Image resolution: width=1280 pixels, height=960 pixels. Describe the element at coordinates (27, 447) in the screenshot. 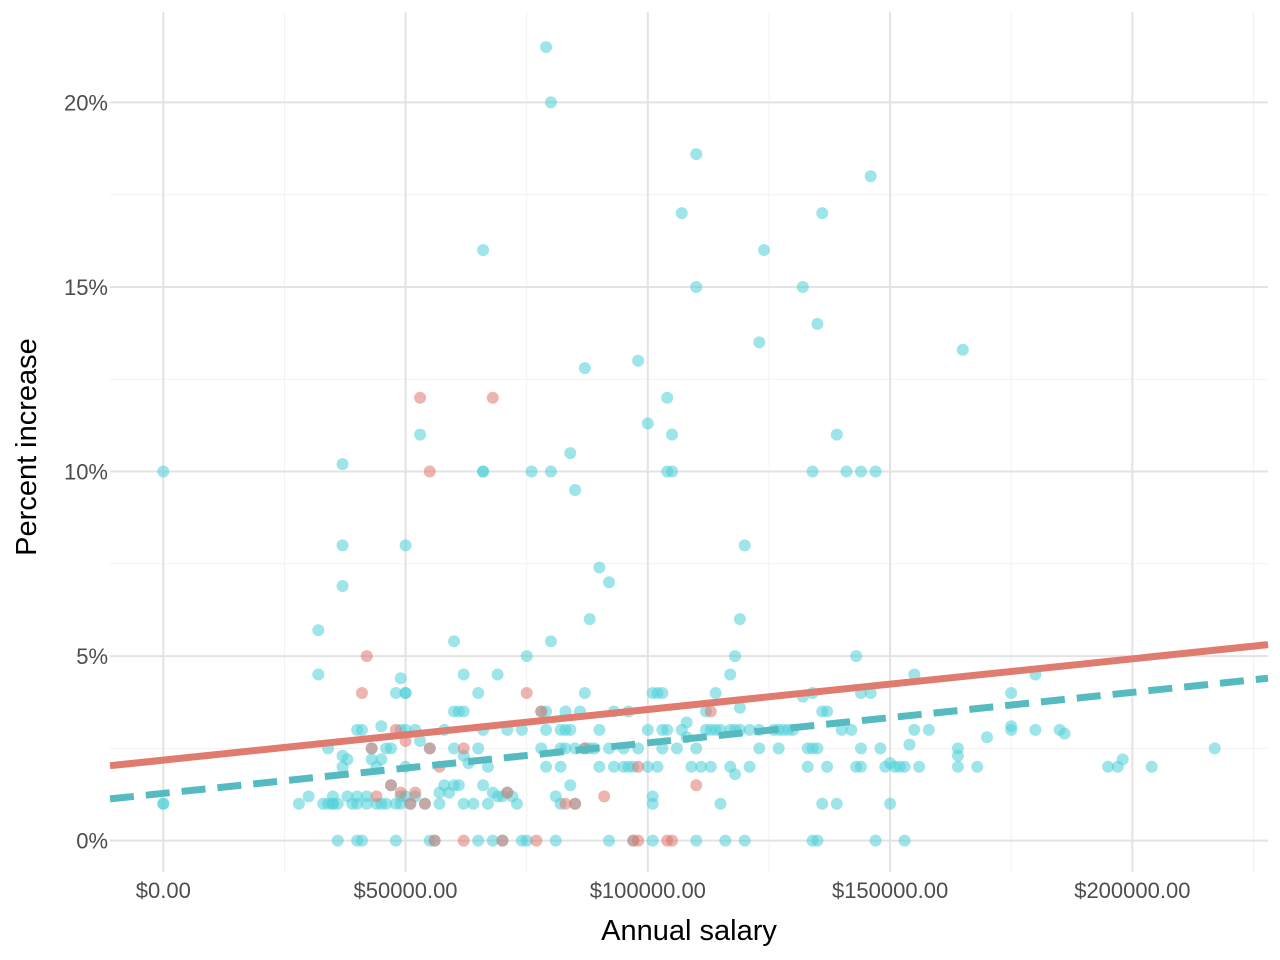

I see `y-axis-title: Percent increase` at that location.